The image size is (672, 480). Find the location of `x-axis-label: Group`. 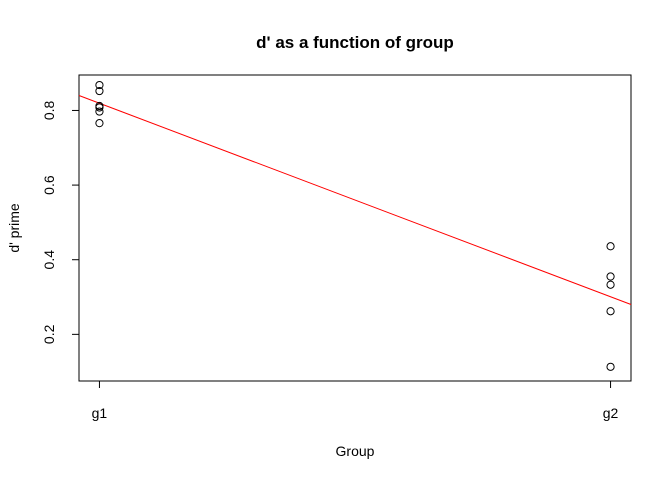

x-axis-label: Group is located at coordinates (355, 451).